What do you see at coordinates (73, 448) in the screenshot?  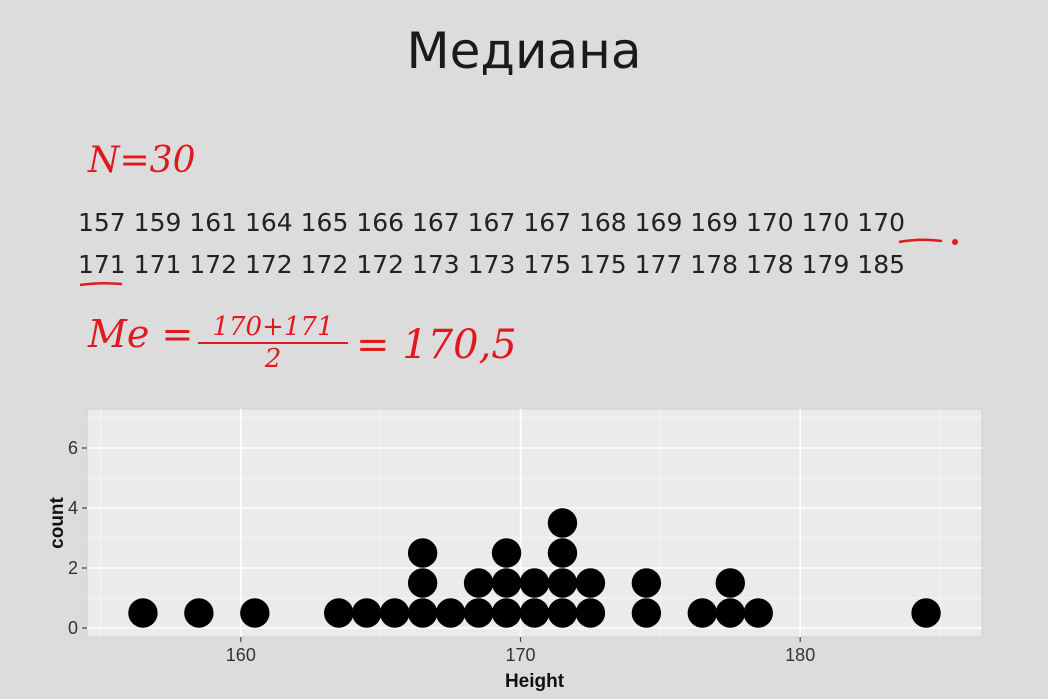 I see `y-tick-label: 6` at bounding box center [73, 448].